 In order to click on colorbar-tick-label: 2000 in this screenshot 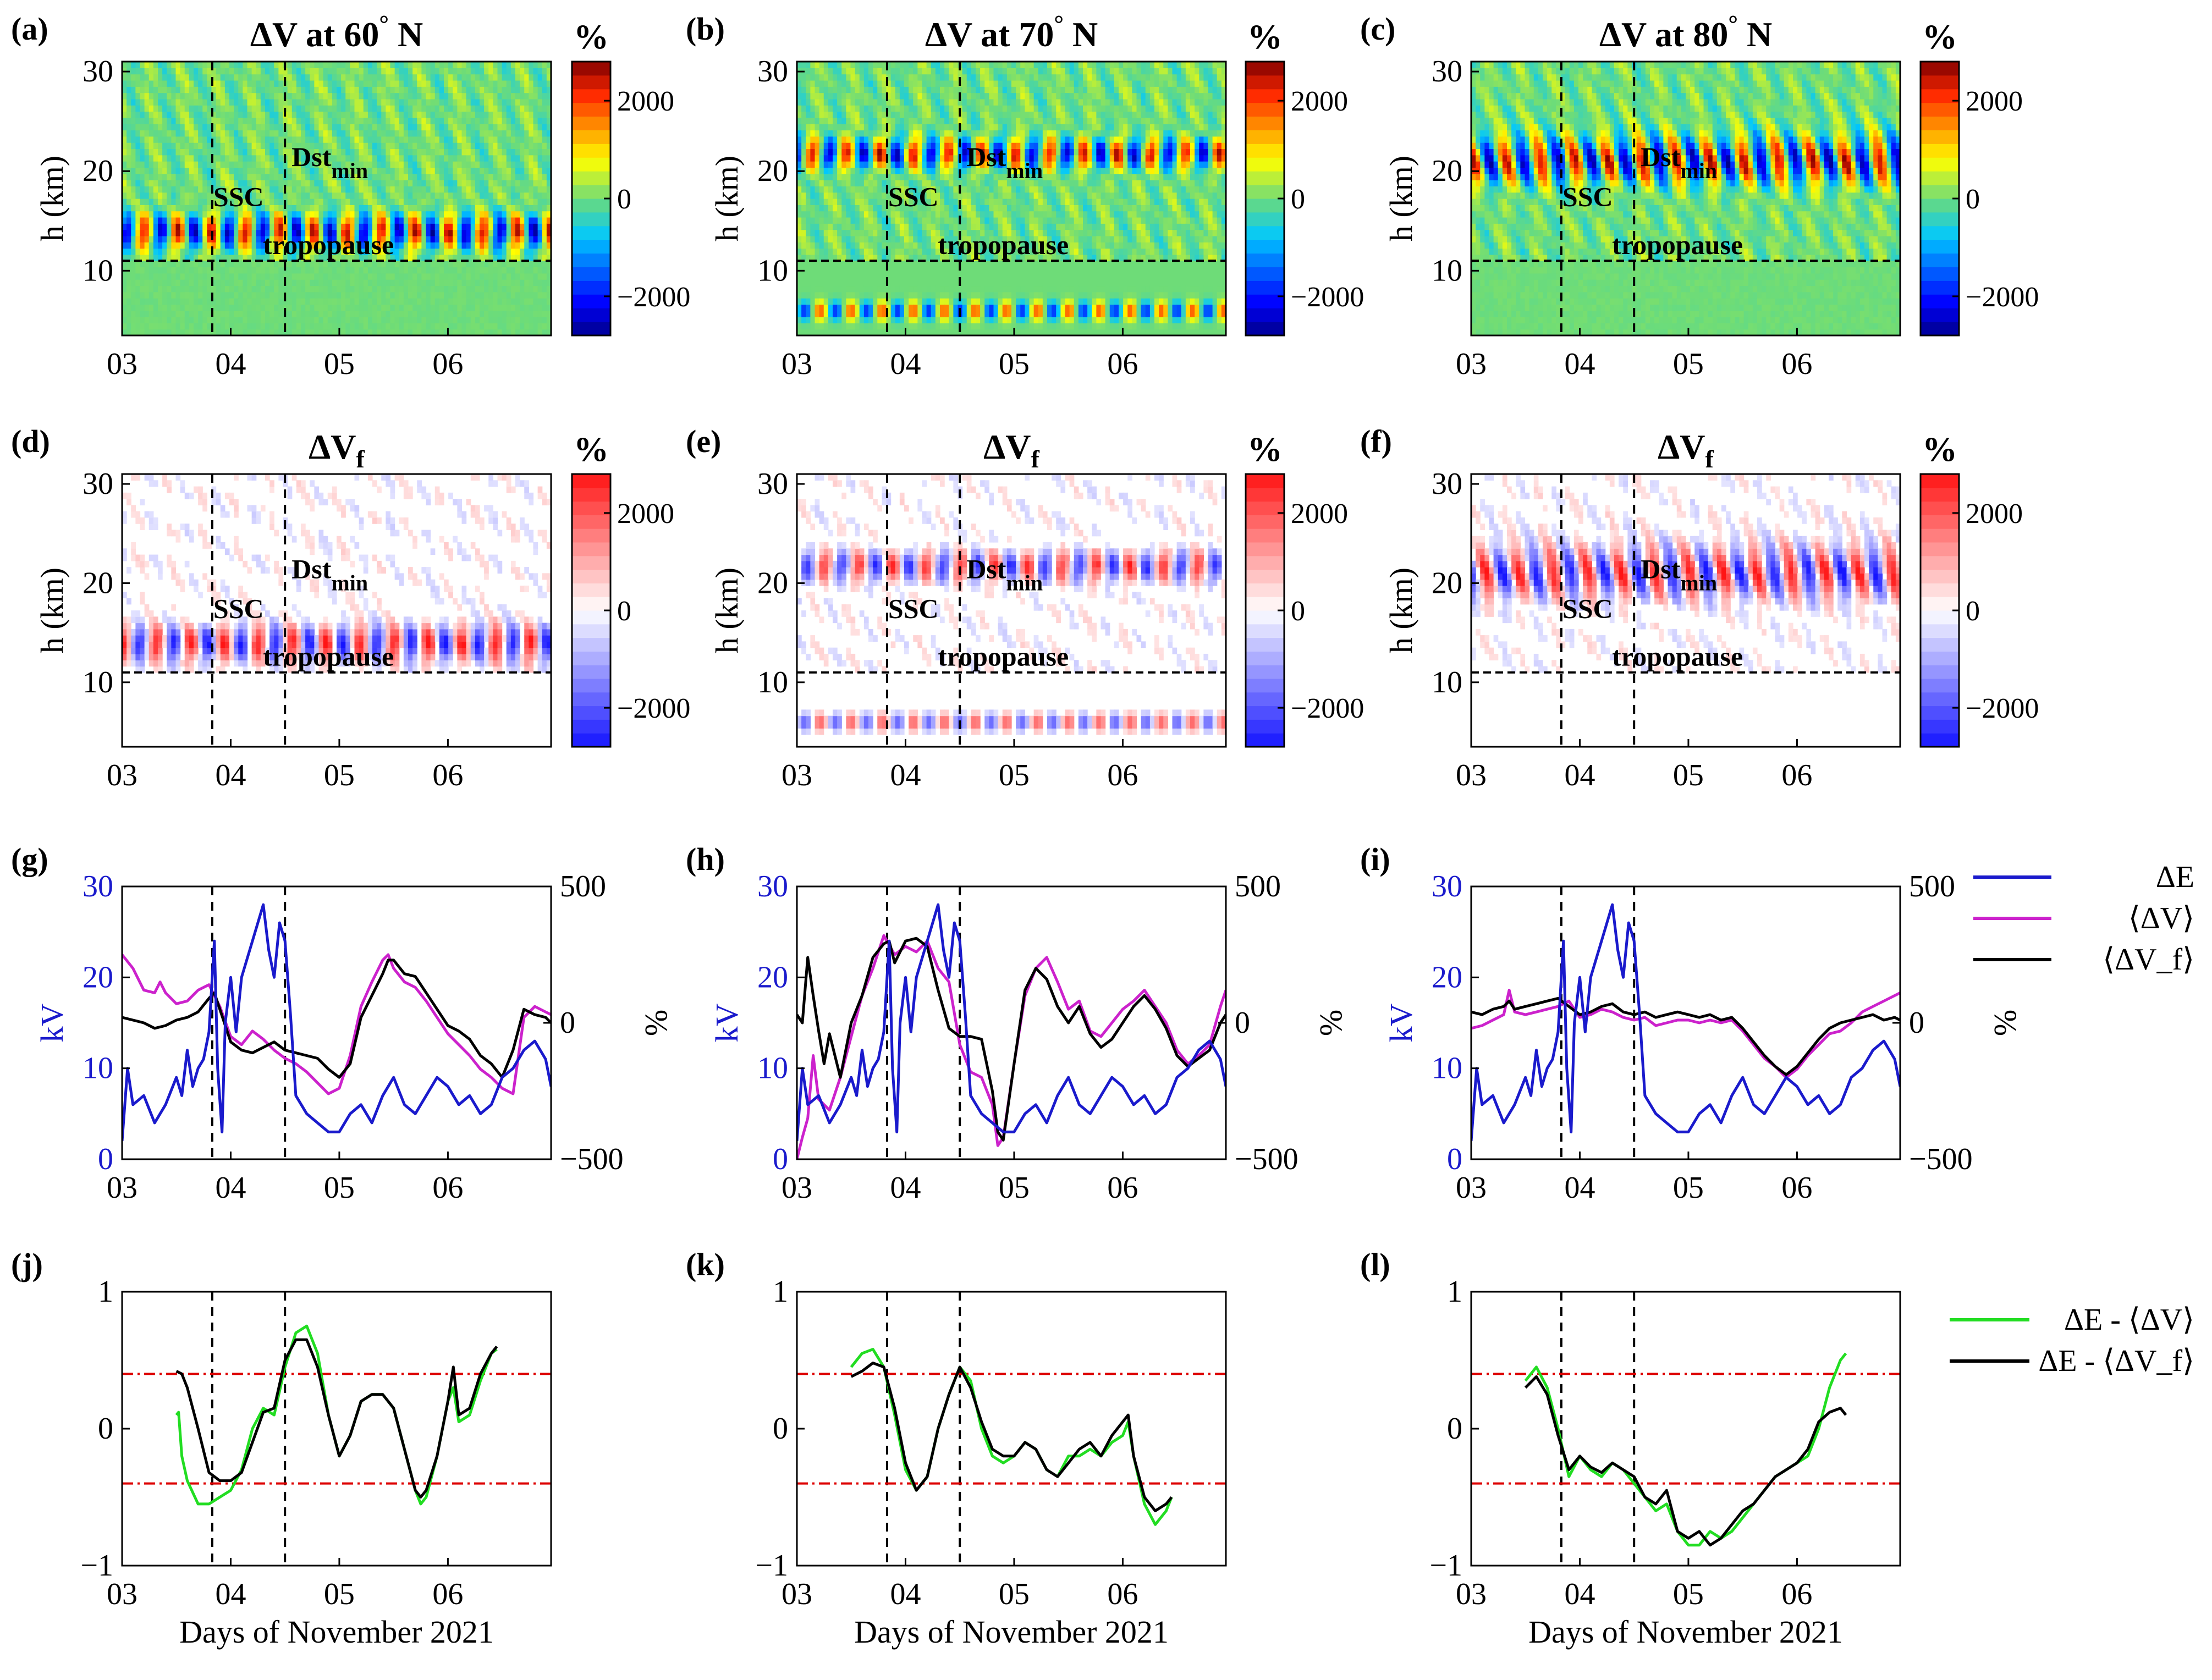, I will do `click(645, 101)`.